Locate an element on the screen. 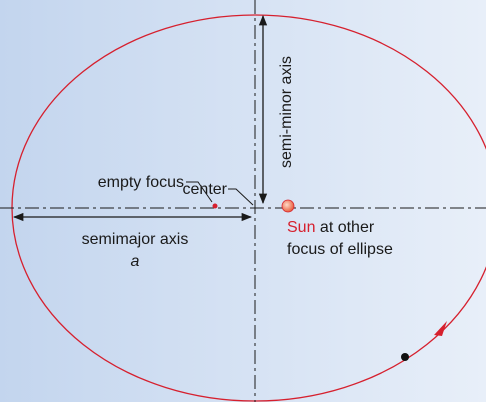 The image size is (486, 402). sun-rest: at other is located at coordinates (347, 227).